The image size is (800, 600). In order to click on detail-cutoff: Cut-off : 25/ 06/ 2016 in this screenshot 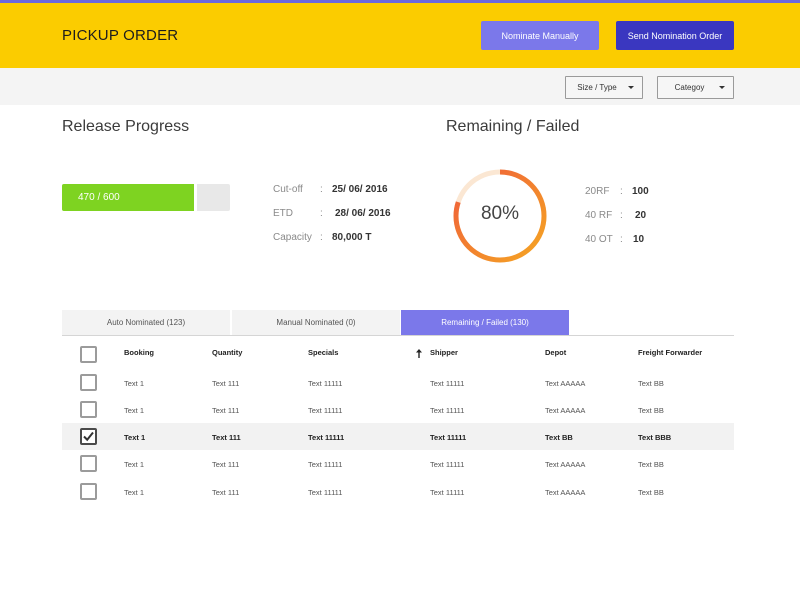, I will do `click(353, 191)`.